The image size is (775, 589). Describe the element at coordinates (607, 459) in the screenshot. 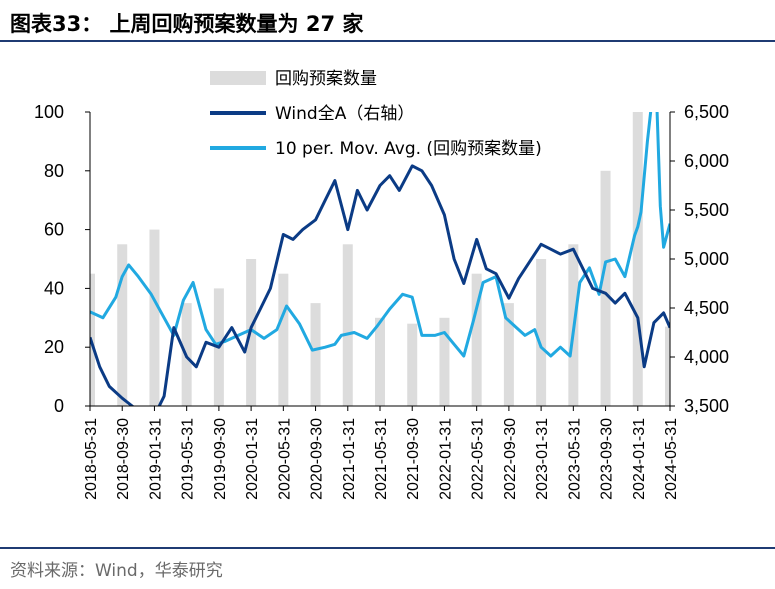

I see `x-tick-label: 2023-09-30` at that location.